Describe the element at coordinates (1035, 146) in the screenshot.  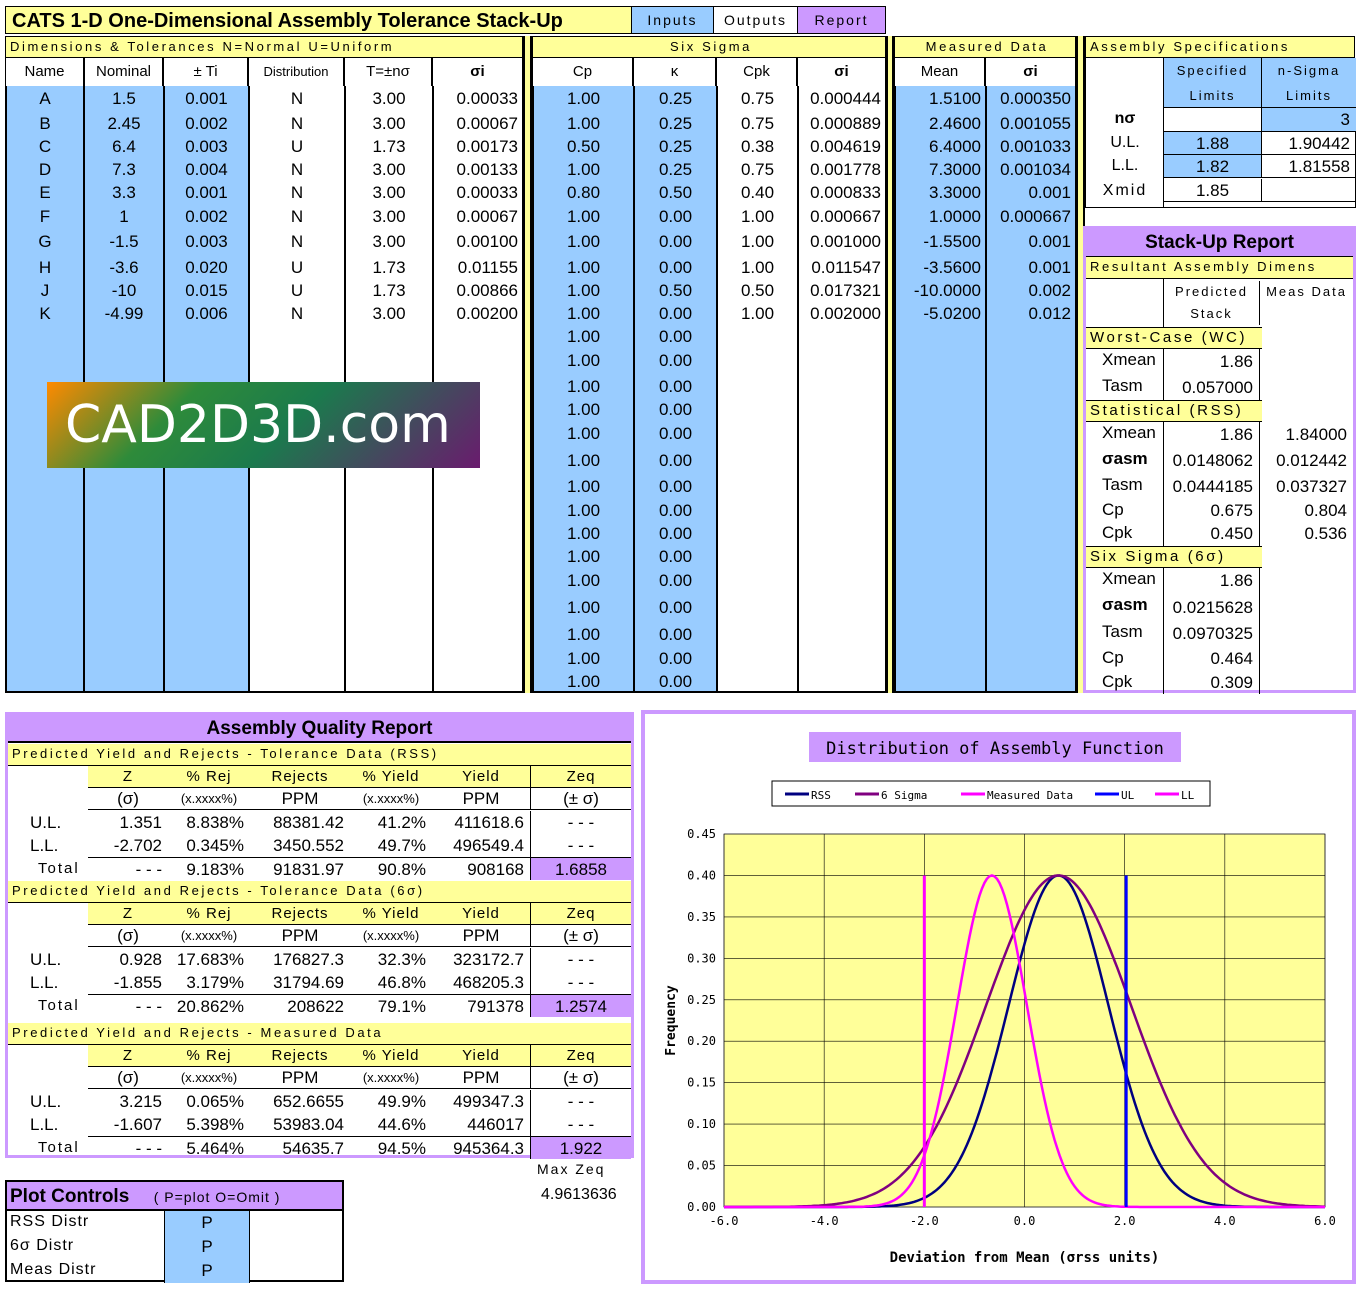
I see `cell-m-sigma: 0.001033` at that location.